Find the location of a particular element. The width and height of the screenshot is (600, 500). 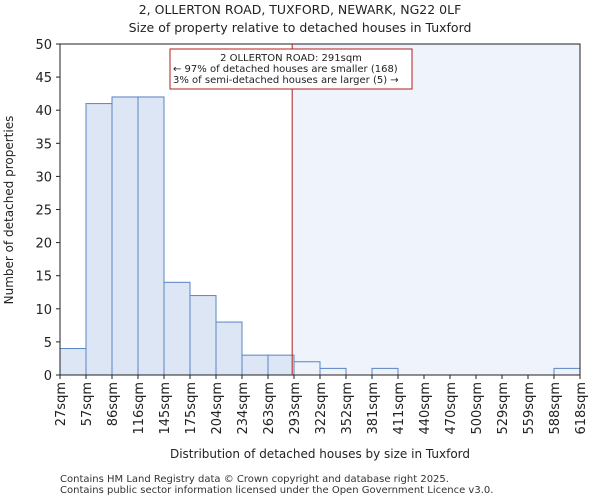

y-axis-label: Number of detached properties is located at coordinates (9, 210).